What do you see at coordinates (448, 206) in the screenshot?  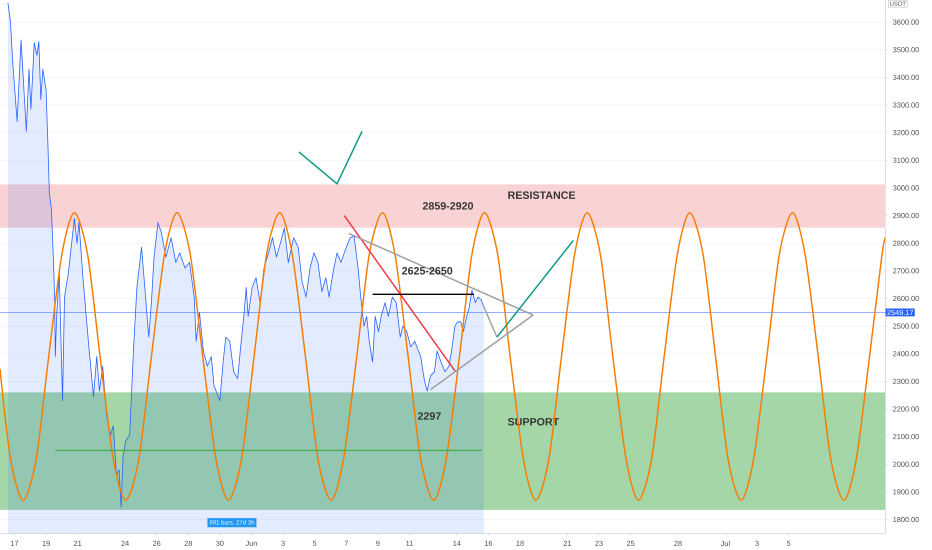 I see `annotation: 2859-2920` at bounding box center [448, 206].